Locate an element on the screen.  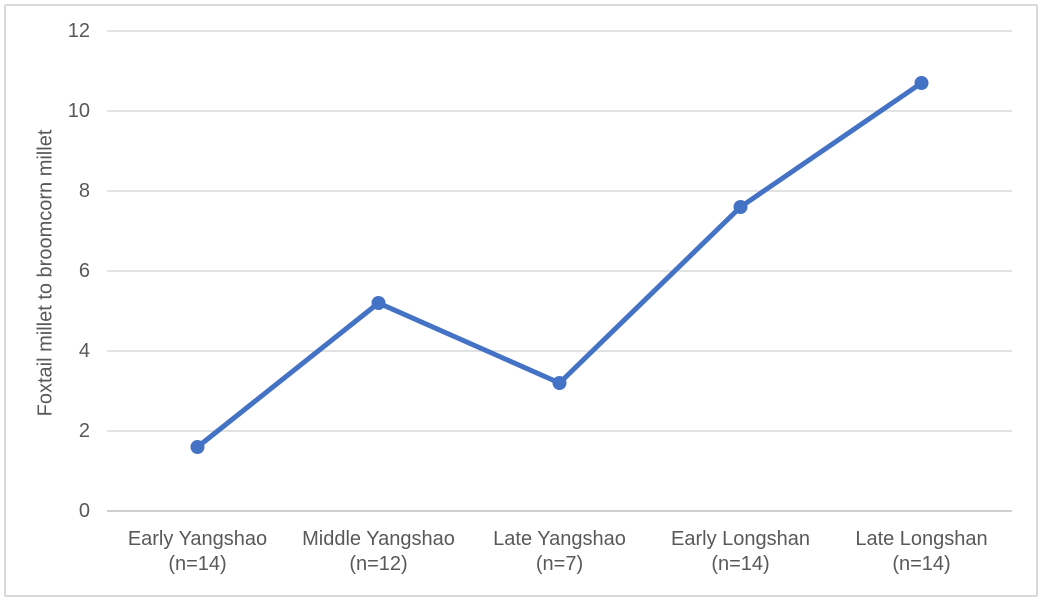
x-category-name: Early Longshan is located at coordinates (740, 539).